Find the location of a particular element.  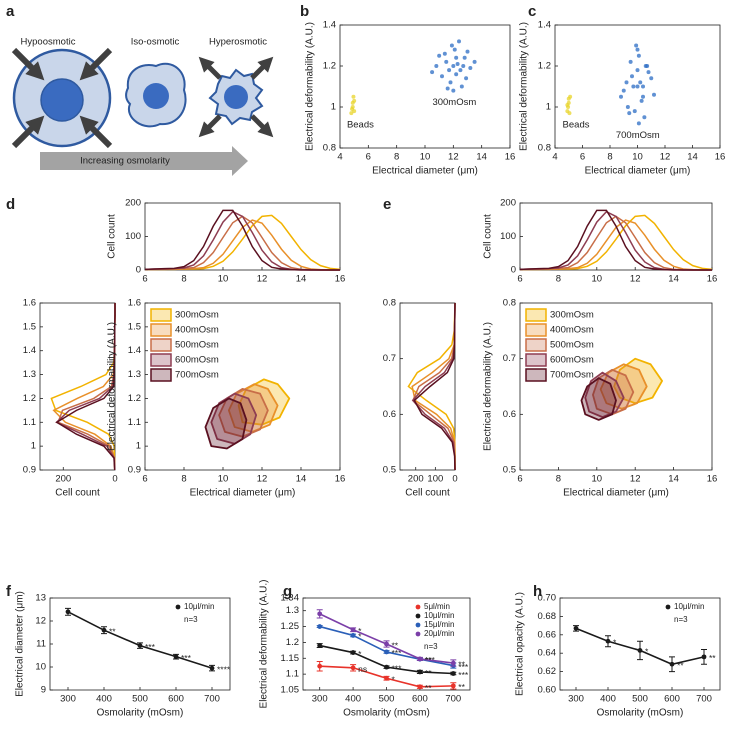

y-tick-label: 1.1 is located at coordinates (29, 422).